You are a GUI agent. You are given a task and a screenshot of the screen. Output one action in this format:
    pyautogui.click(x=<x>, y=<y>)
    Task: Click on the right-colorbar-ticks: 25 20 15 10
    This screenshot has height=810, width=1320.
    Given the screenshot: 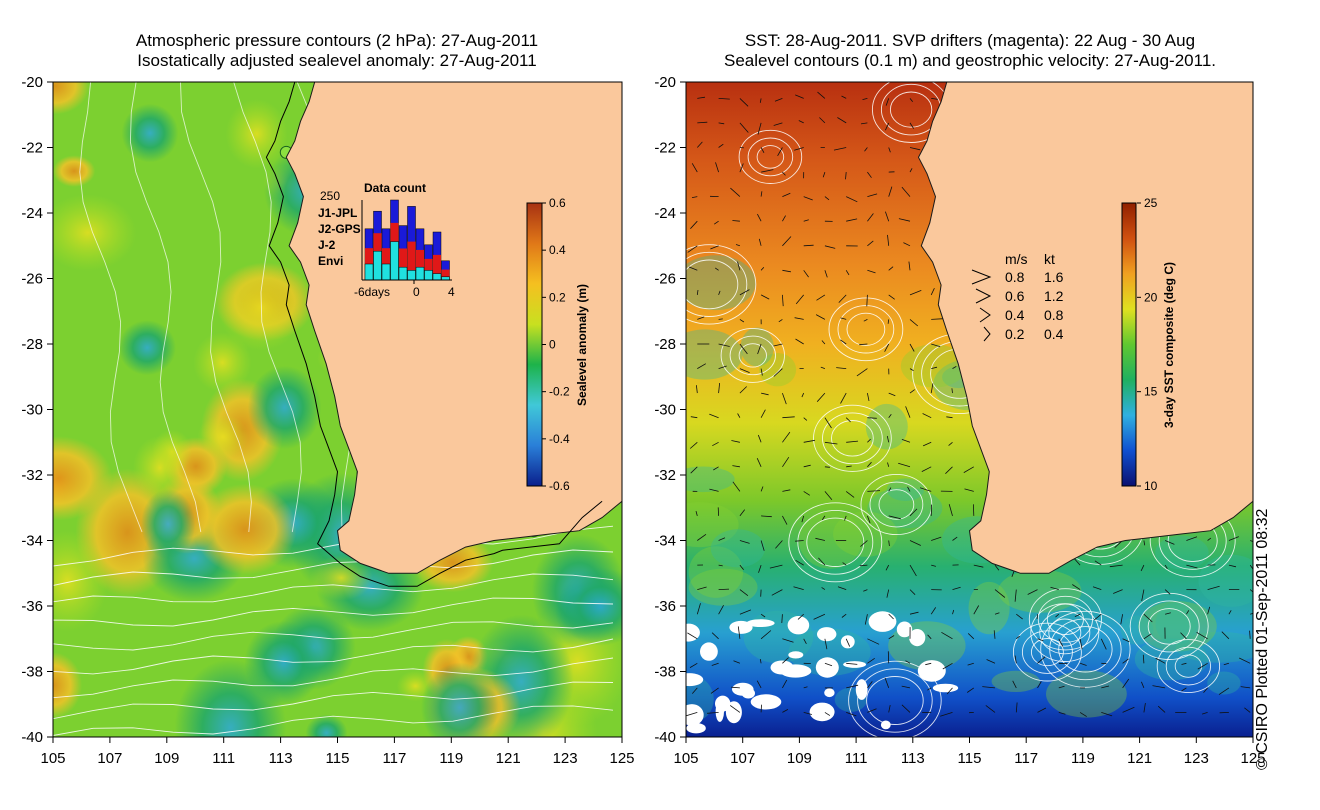 What is the action you would take?
    pyautogui.click(x=1147, y=344)
    